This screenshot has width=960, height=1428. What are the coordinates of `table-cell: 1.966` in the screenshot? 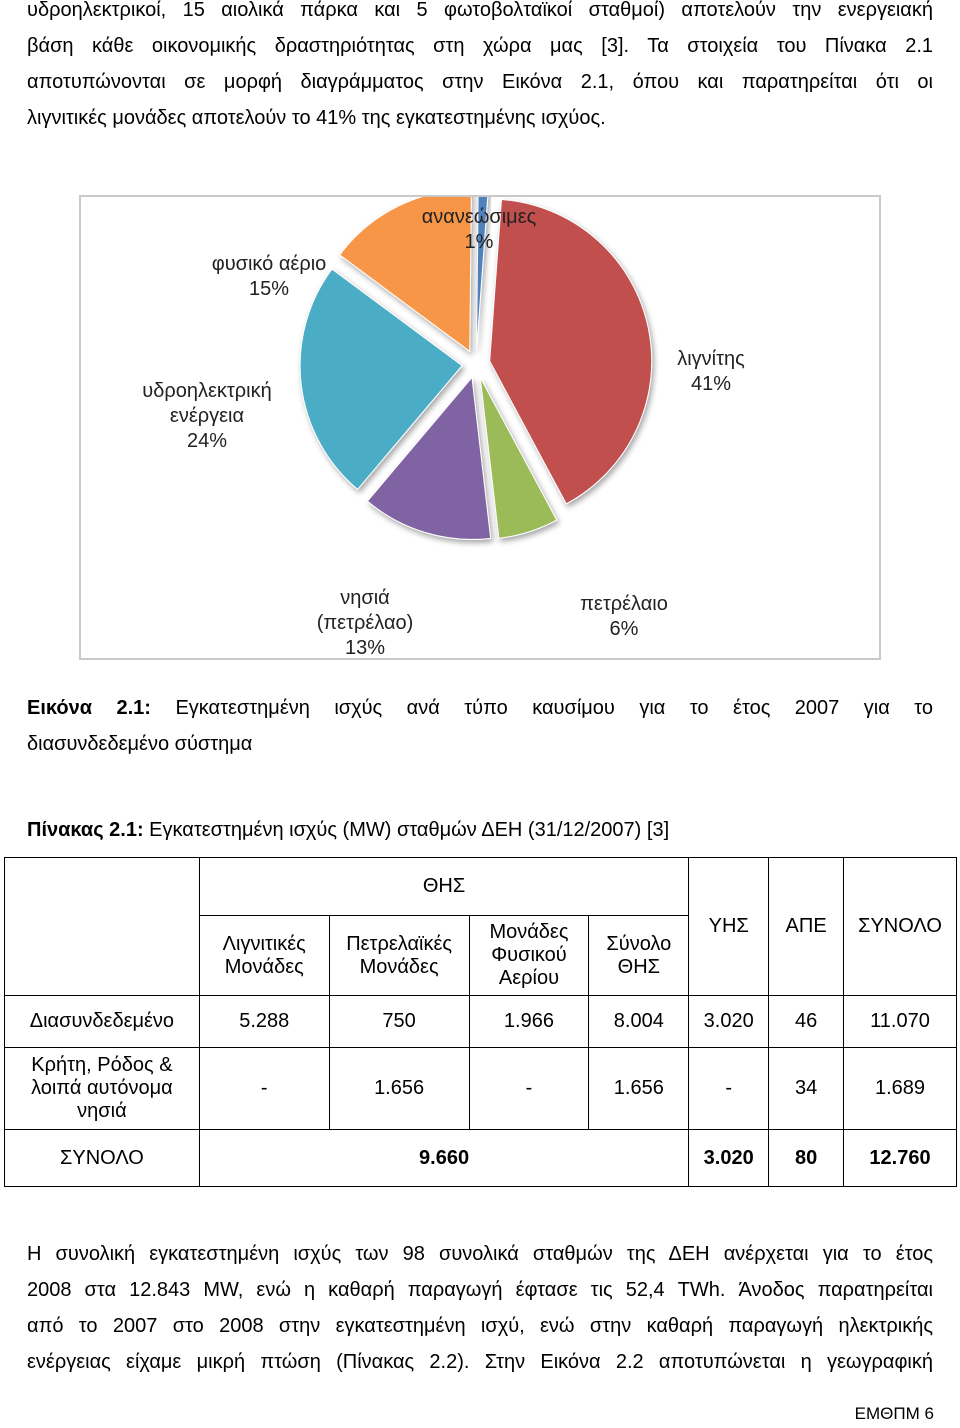 It's located at (529, 1021).